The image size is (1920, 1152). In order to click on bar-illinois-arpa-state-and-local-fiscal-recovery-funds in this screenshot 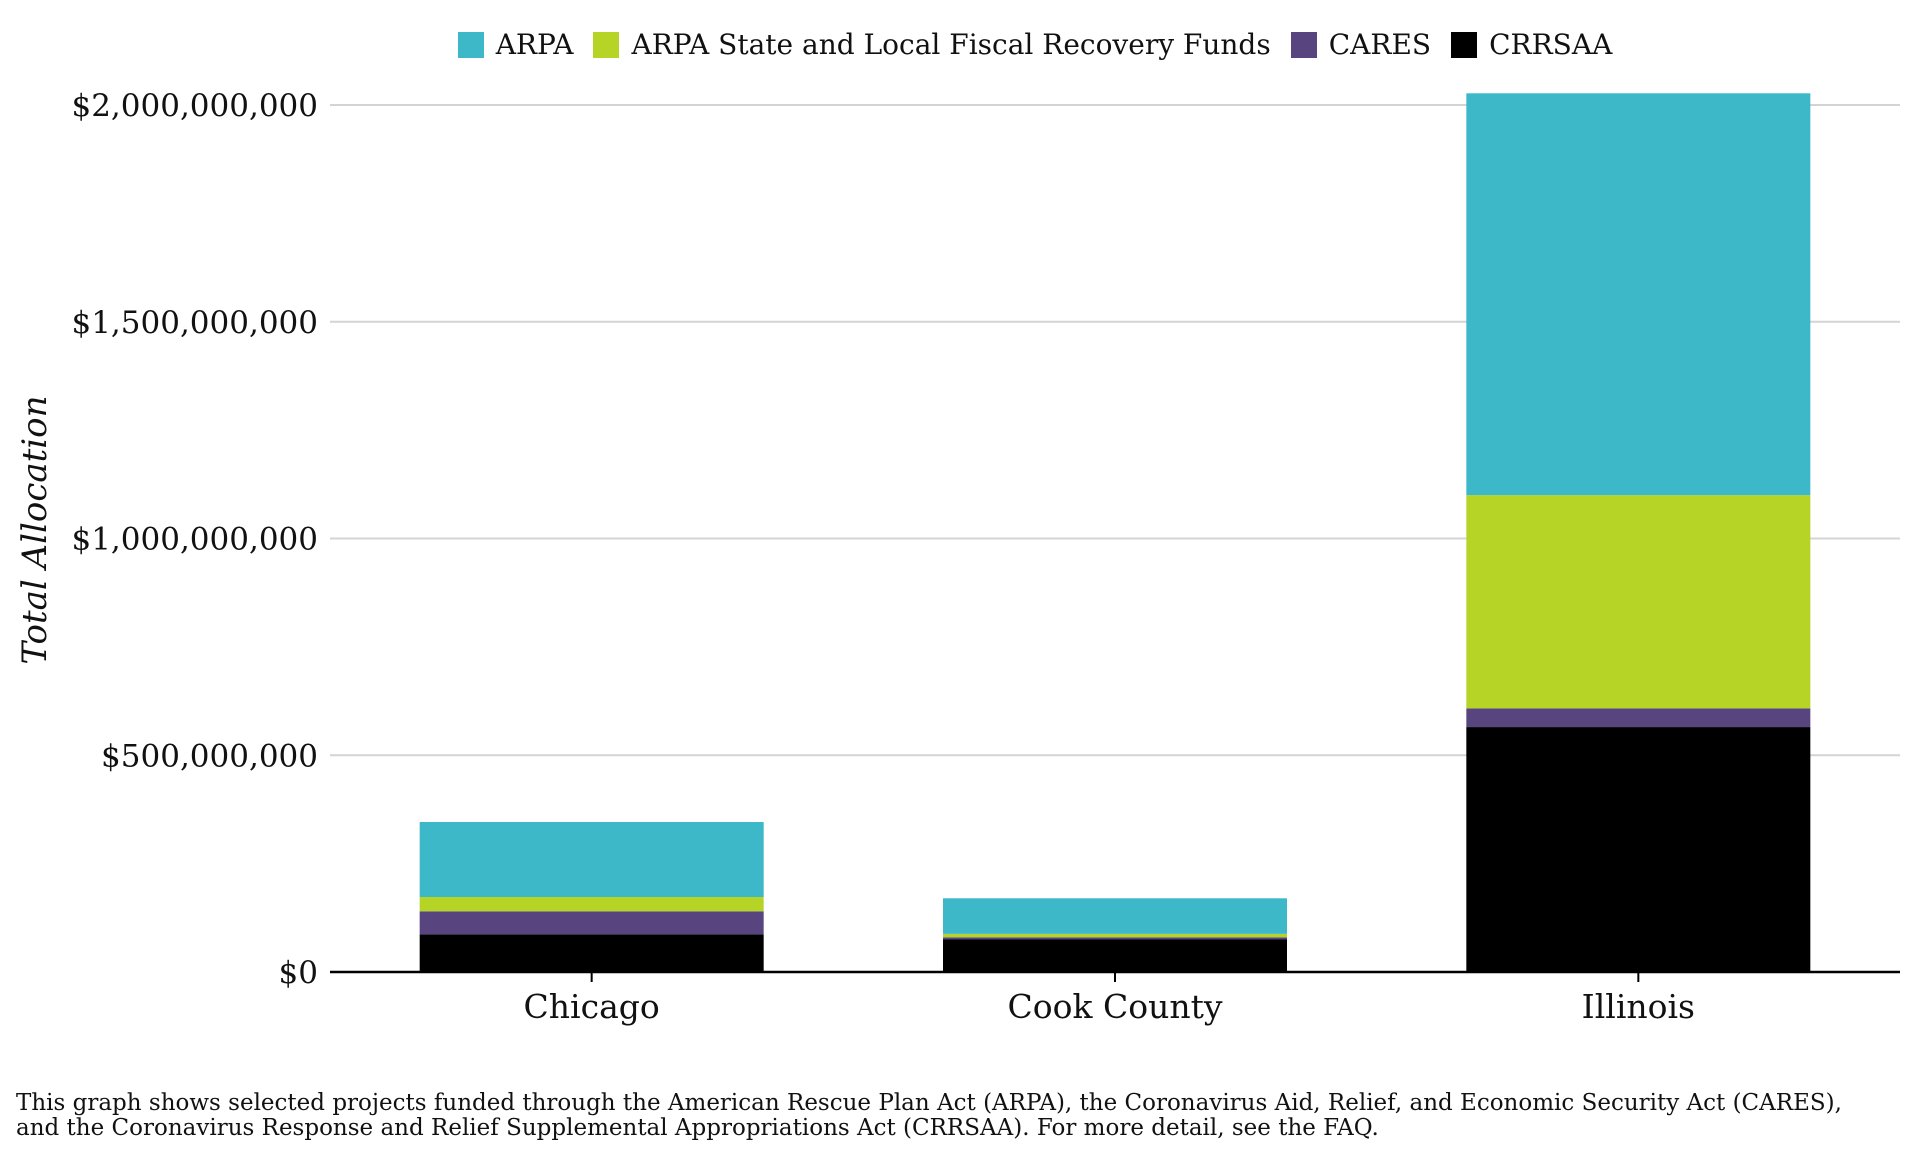, I will do `click(1638, 602)`.